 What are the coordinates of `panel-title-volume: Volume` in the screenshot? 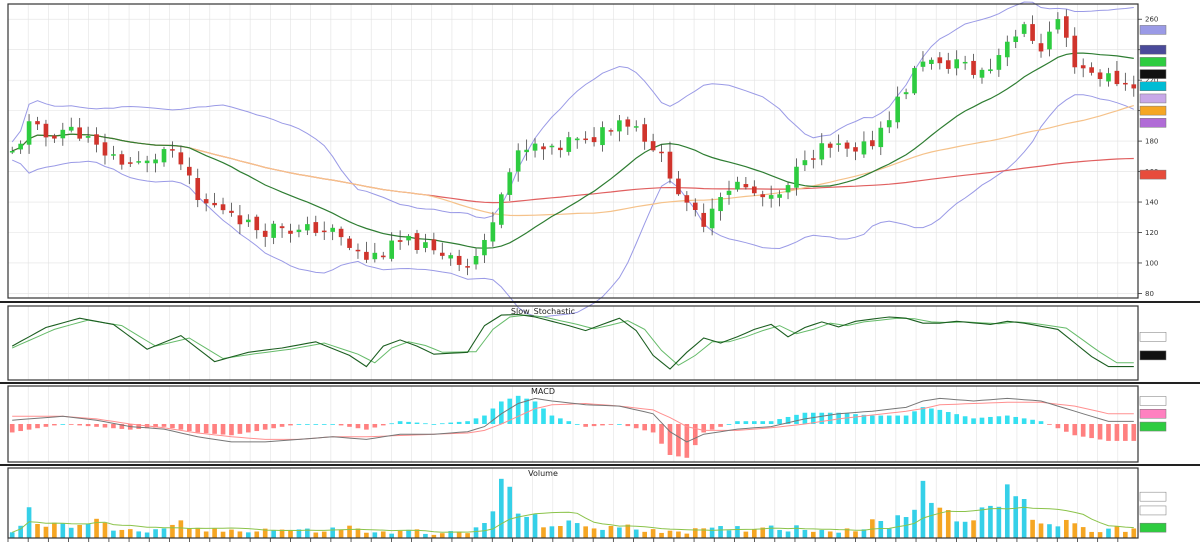 It's located at (543, 473).